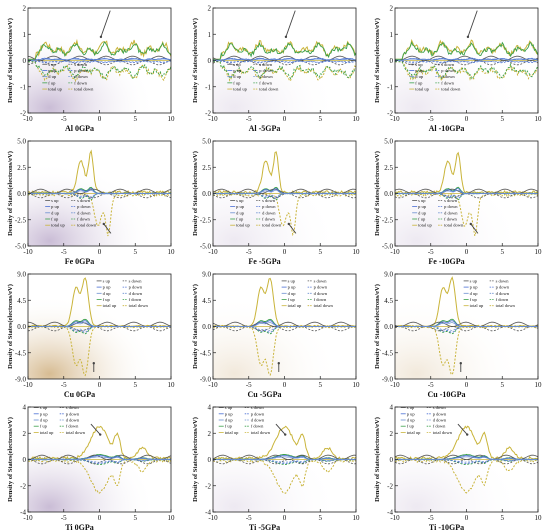 The height and width of the screenshot is (532, 550). Describe the element at coordinates (392, 408) in the screenshot. I see `y-tick-label: 4` at that location.